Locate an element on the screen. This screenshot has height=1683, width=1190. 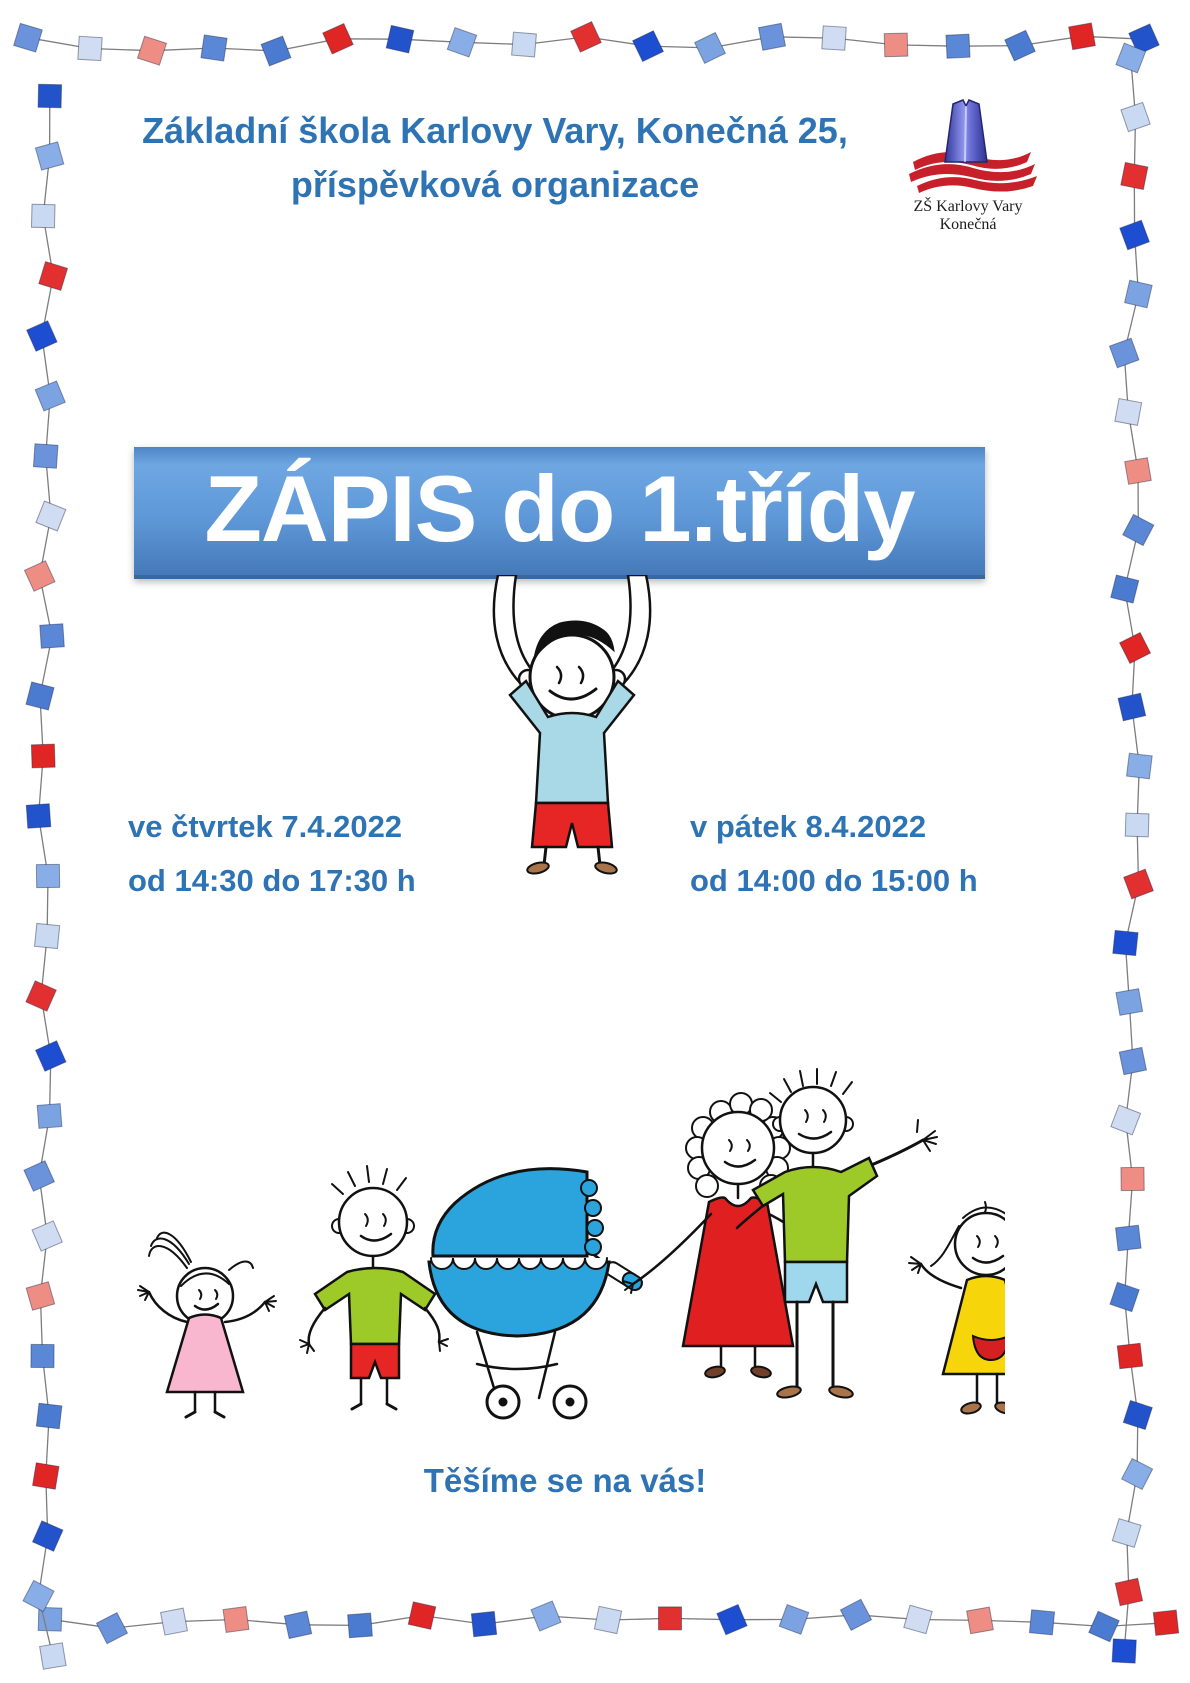
logo-caption-line1: ZŠ Karlovy Vary is located at coordinates (968, 206).